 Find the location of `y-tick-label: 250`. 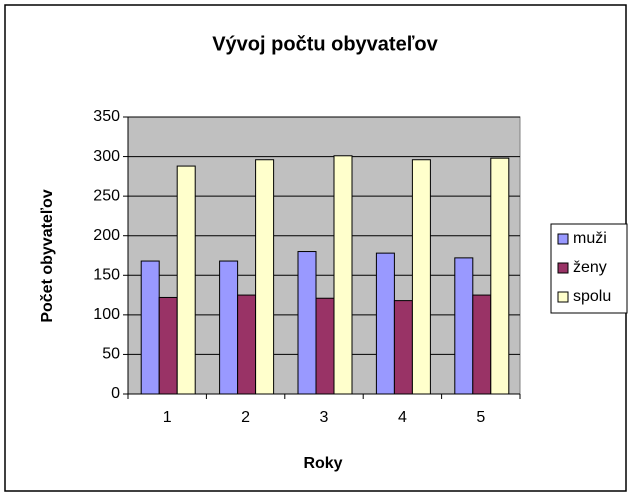

y-tick-label: 250 is located at coordinates (106, 195).